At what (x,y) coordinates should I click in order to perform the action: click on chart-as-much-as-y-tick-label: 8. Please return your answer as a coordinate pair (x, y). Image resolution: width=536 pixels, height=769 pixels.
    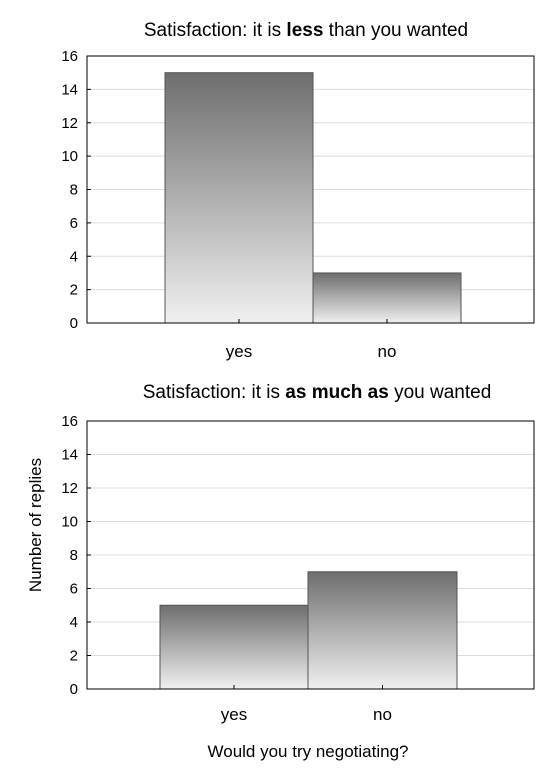
    Looking at the image, I should click on (74, 555).